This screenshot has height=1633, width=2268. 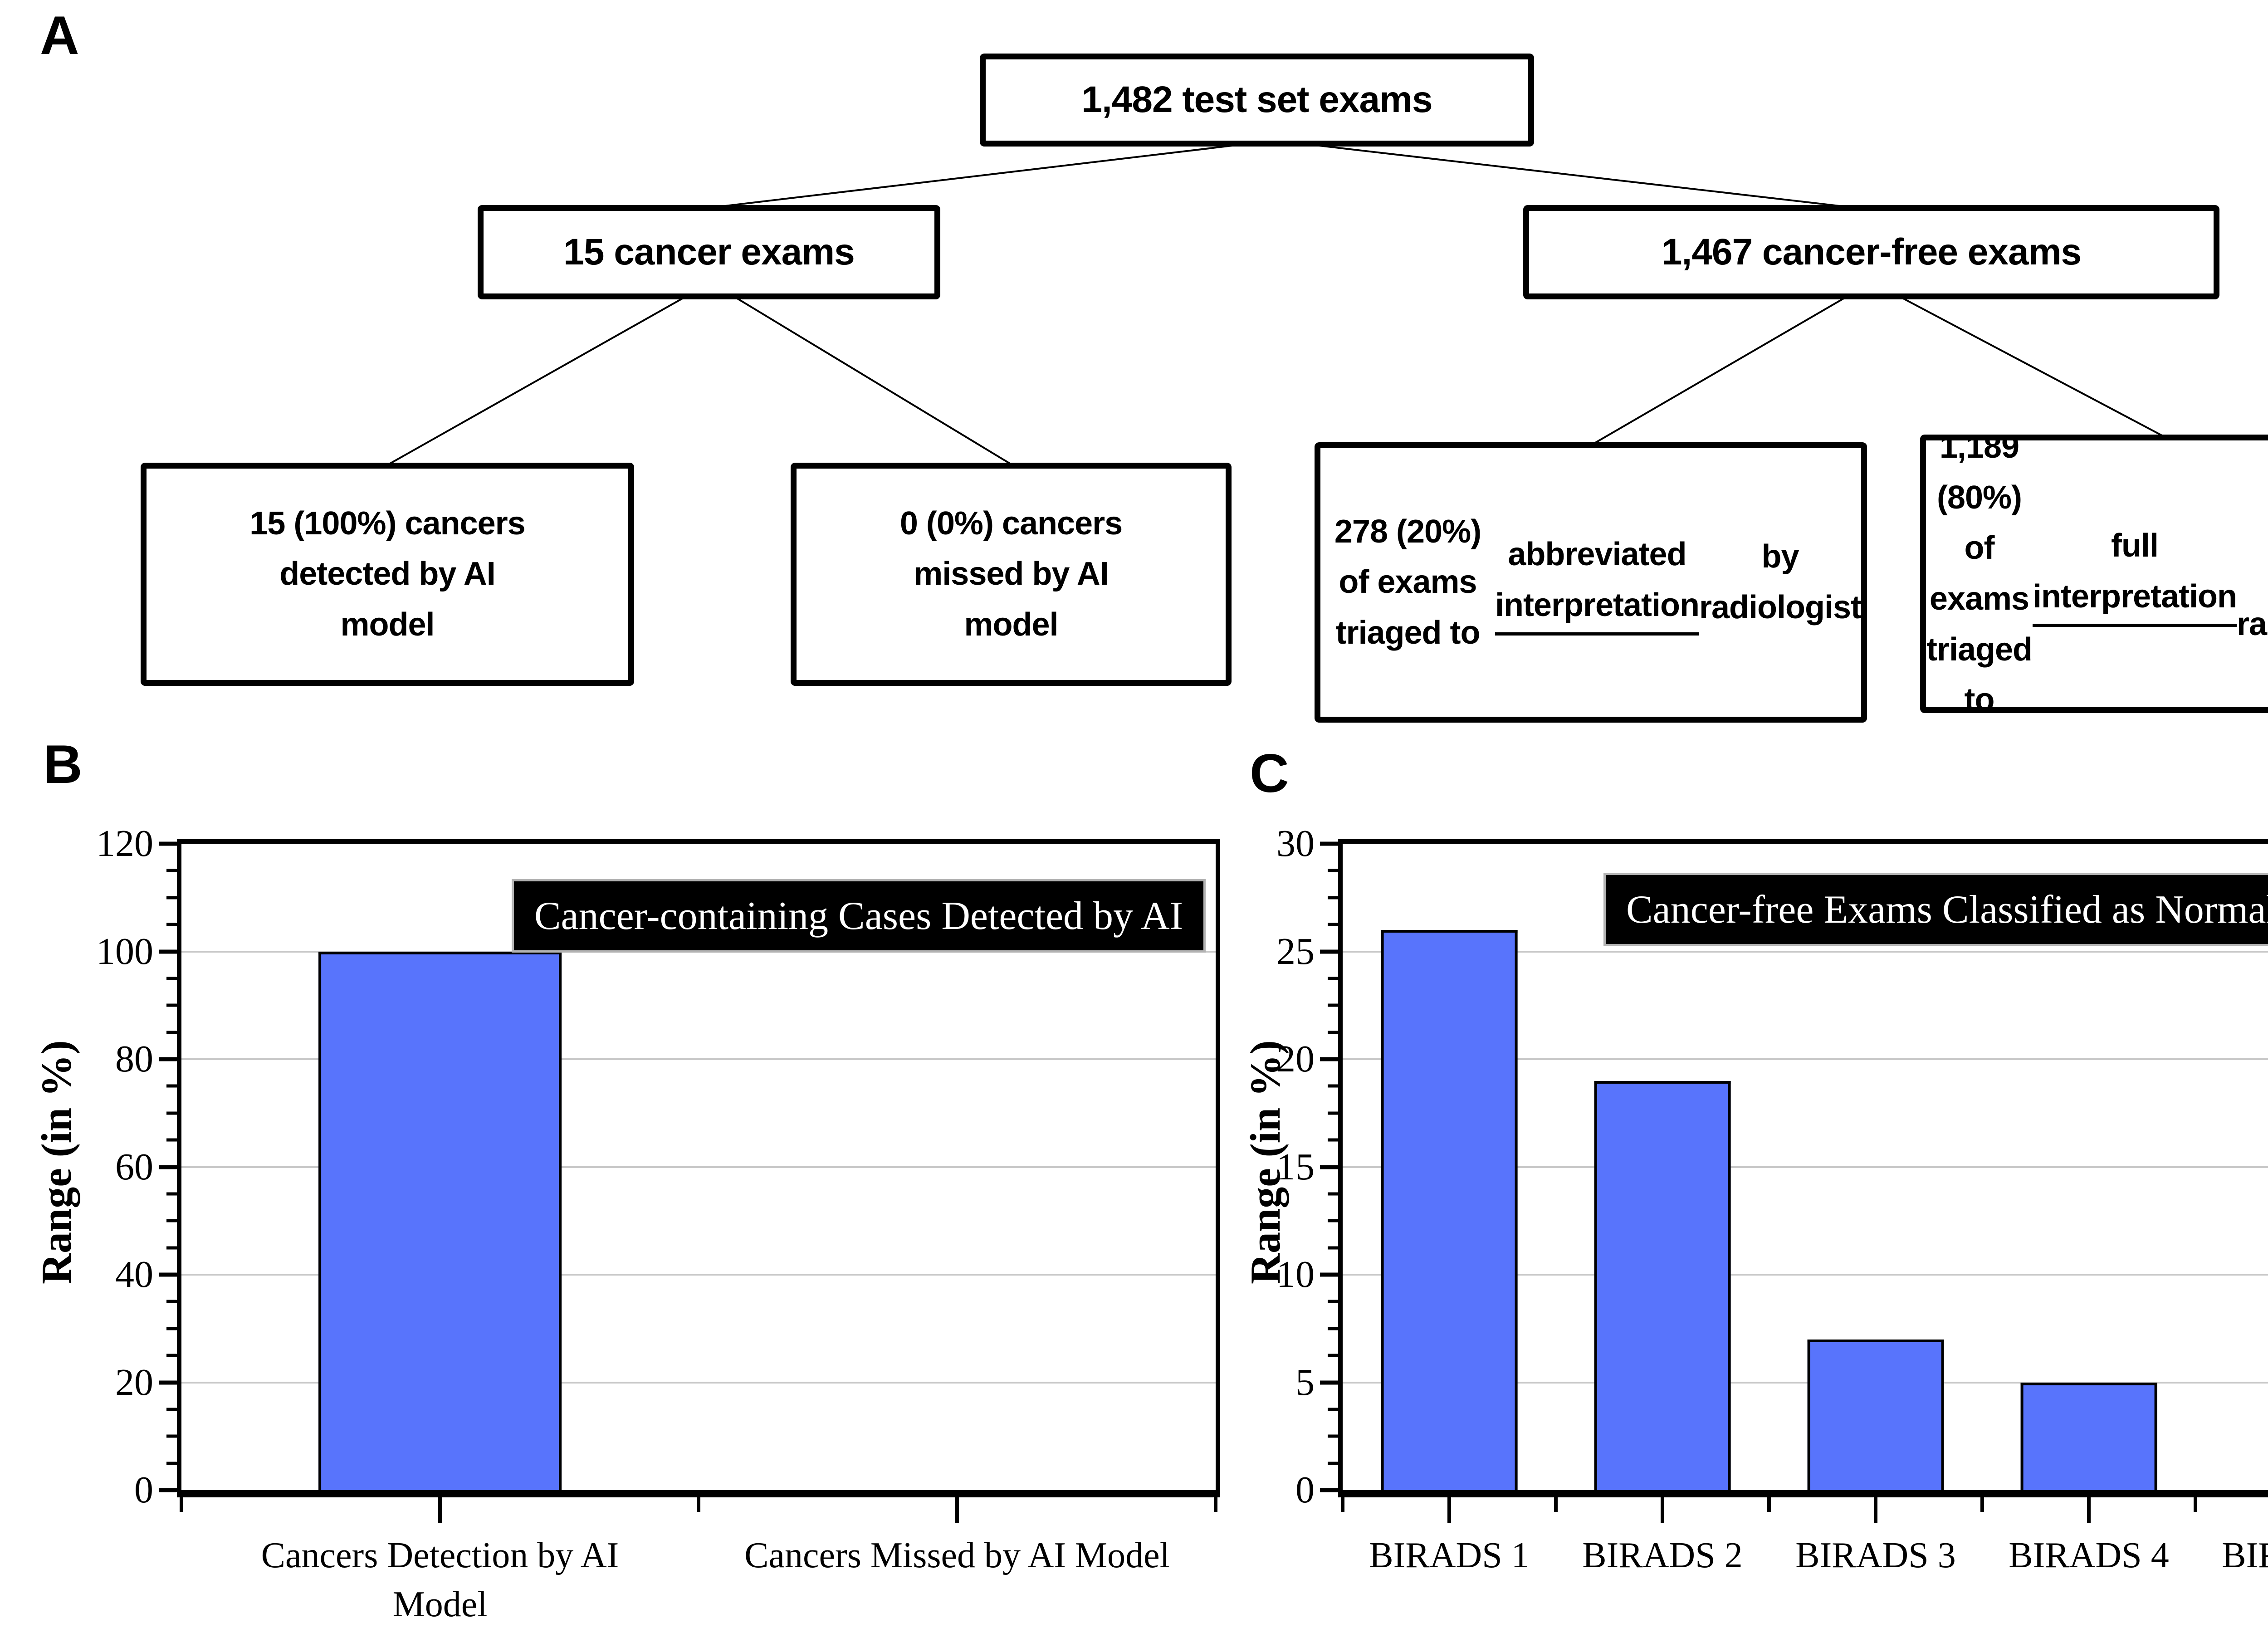 I want to click on x-category-label: BIRADS 1, so click(x=1450, y=1555).